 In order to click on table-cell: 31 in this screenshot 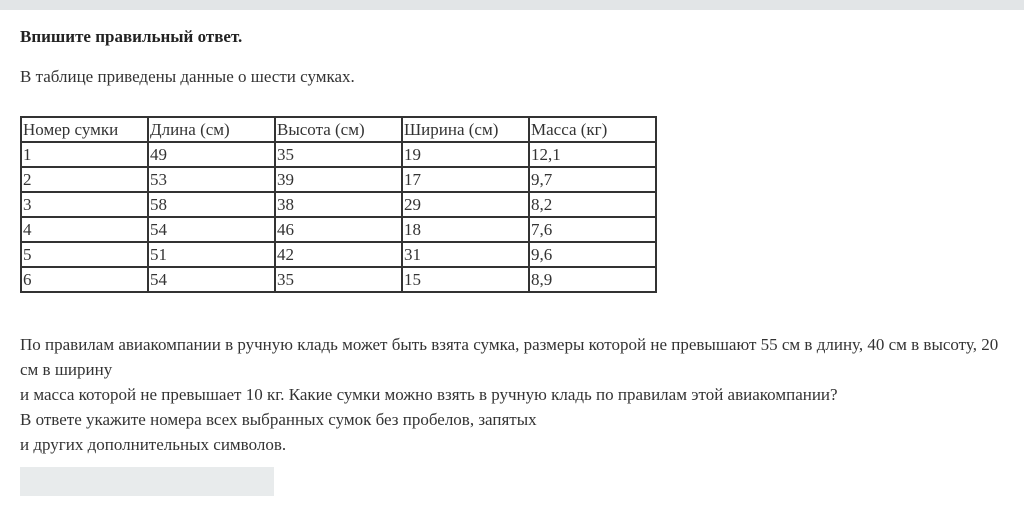, I will do `click(465, 254)`.